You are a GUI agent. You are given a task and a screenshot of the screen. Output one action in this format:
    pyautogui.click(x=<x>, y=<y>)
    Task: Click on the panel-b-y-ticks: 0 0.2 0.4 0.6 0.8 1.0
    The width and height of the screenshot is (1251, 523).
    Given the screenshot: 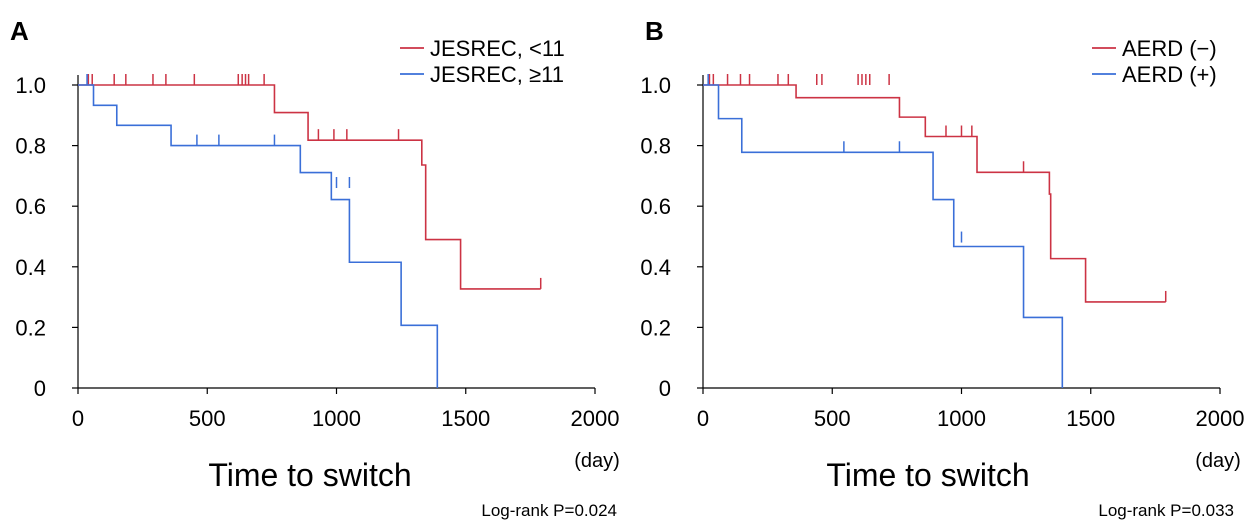 What is the action you would take?
    pyautogui.click(x=671, y=237)
    